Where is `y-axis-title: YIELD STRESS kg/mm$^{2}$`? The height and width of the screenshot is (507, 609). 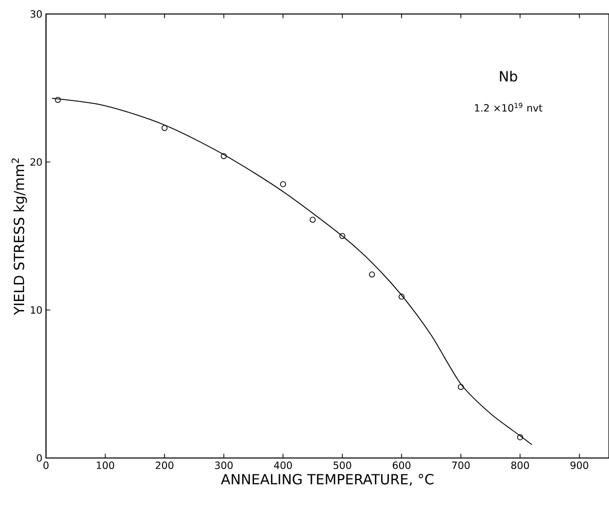
y-axis-title: YIELD STRESS kg/mm$^{2}$ is located at coordinates (19, 236).